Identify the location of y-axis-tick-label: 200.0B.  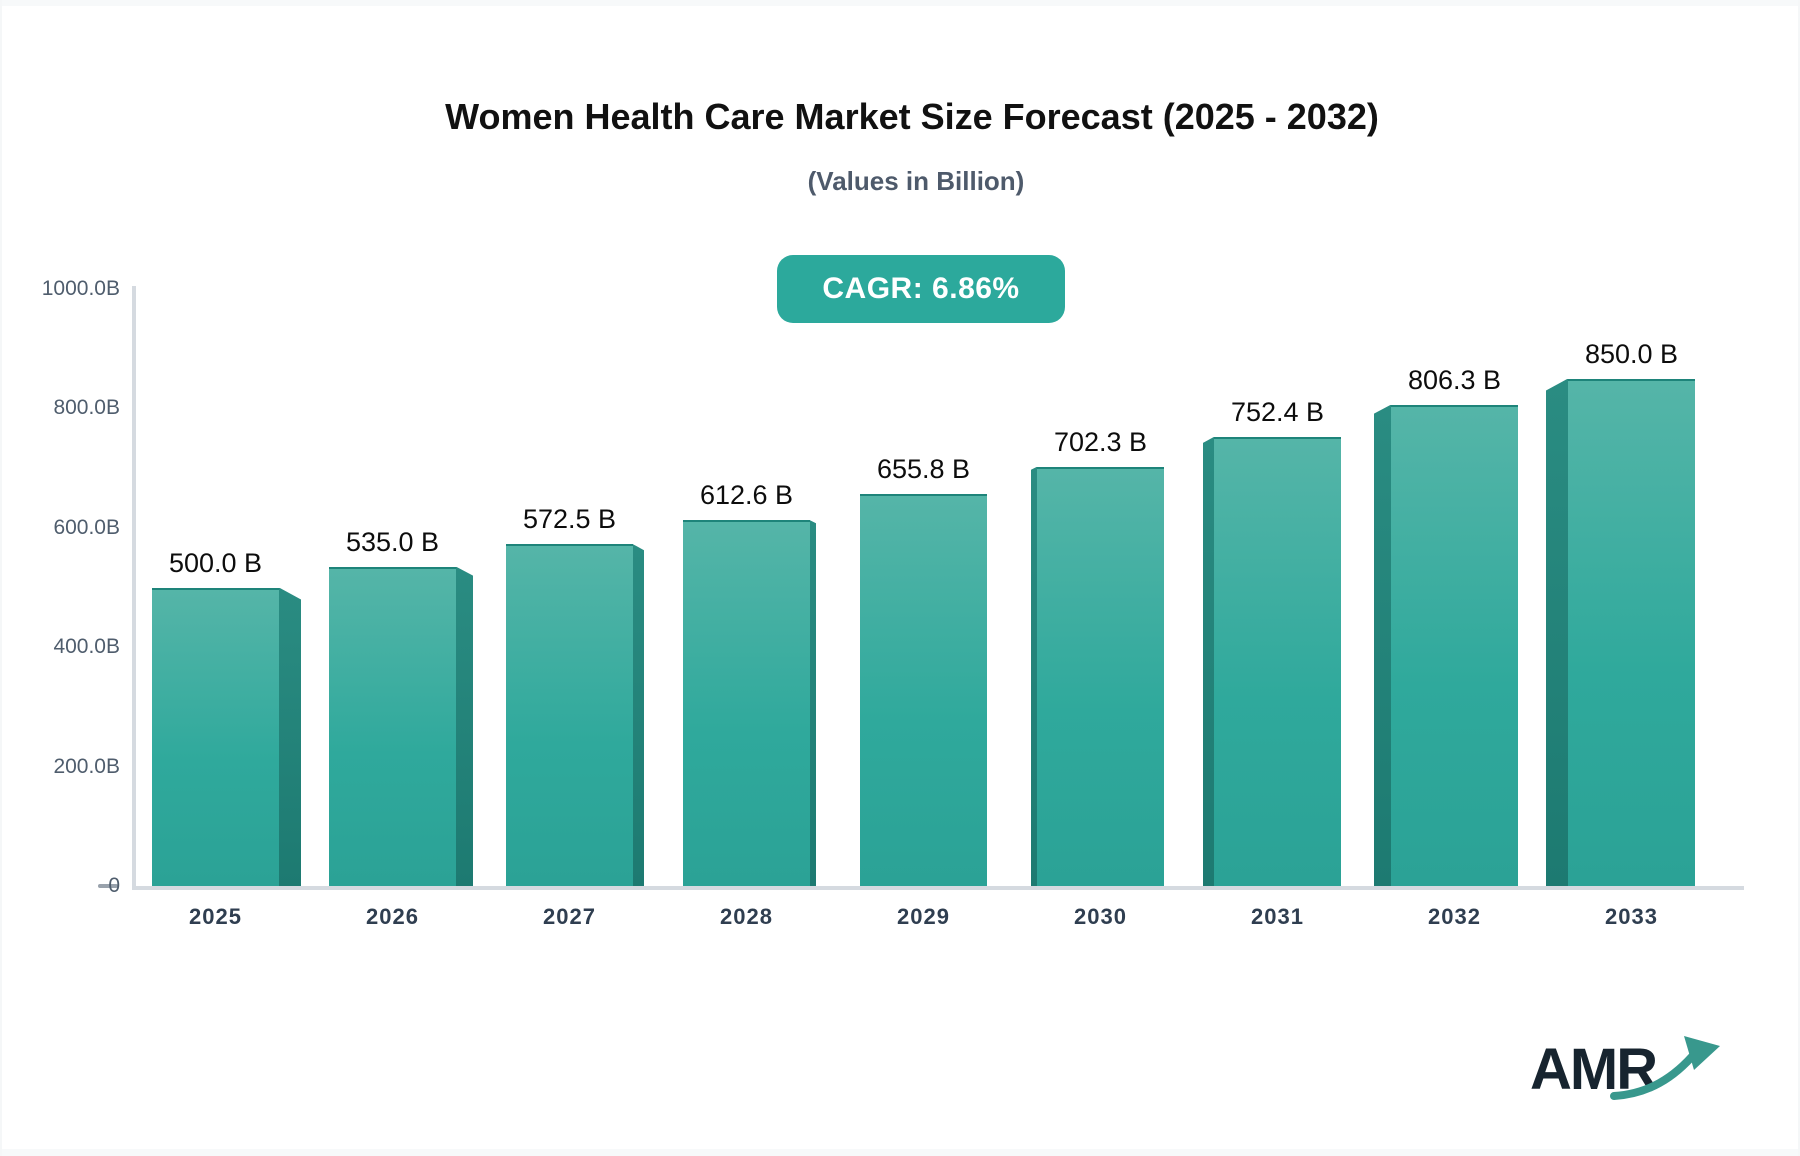
(86, 766).